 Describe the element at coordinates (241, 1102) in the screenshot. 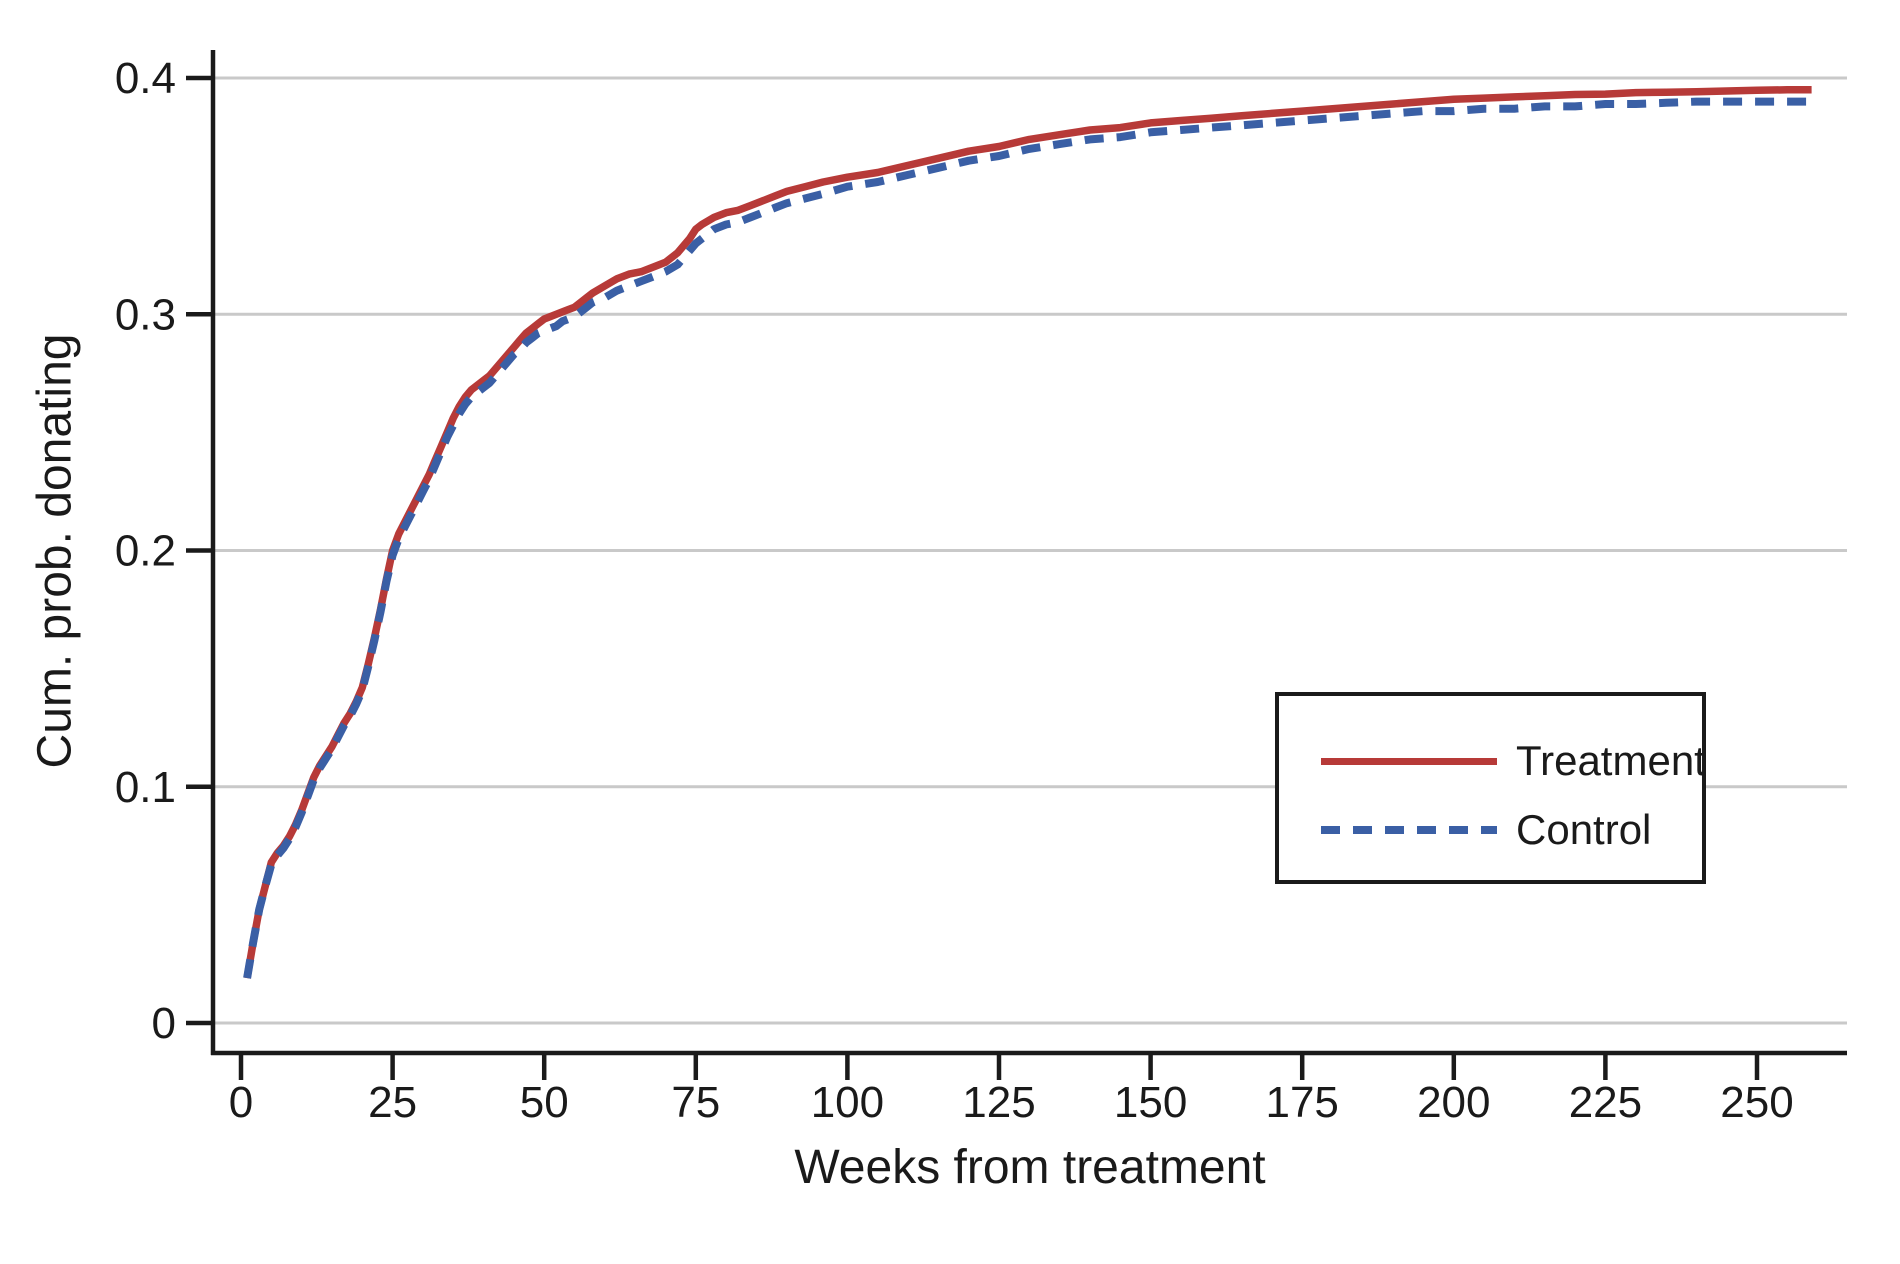

I see `x-tick-label: 0` at that location.